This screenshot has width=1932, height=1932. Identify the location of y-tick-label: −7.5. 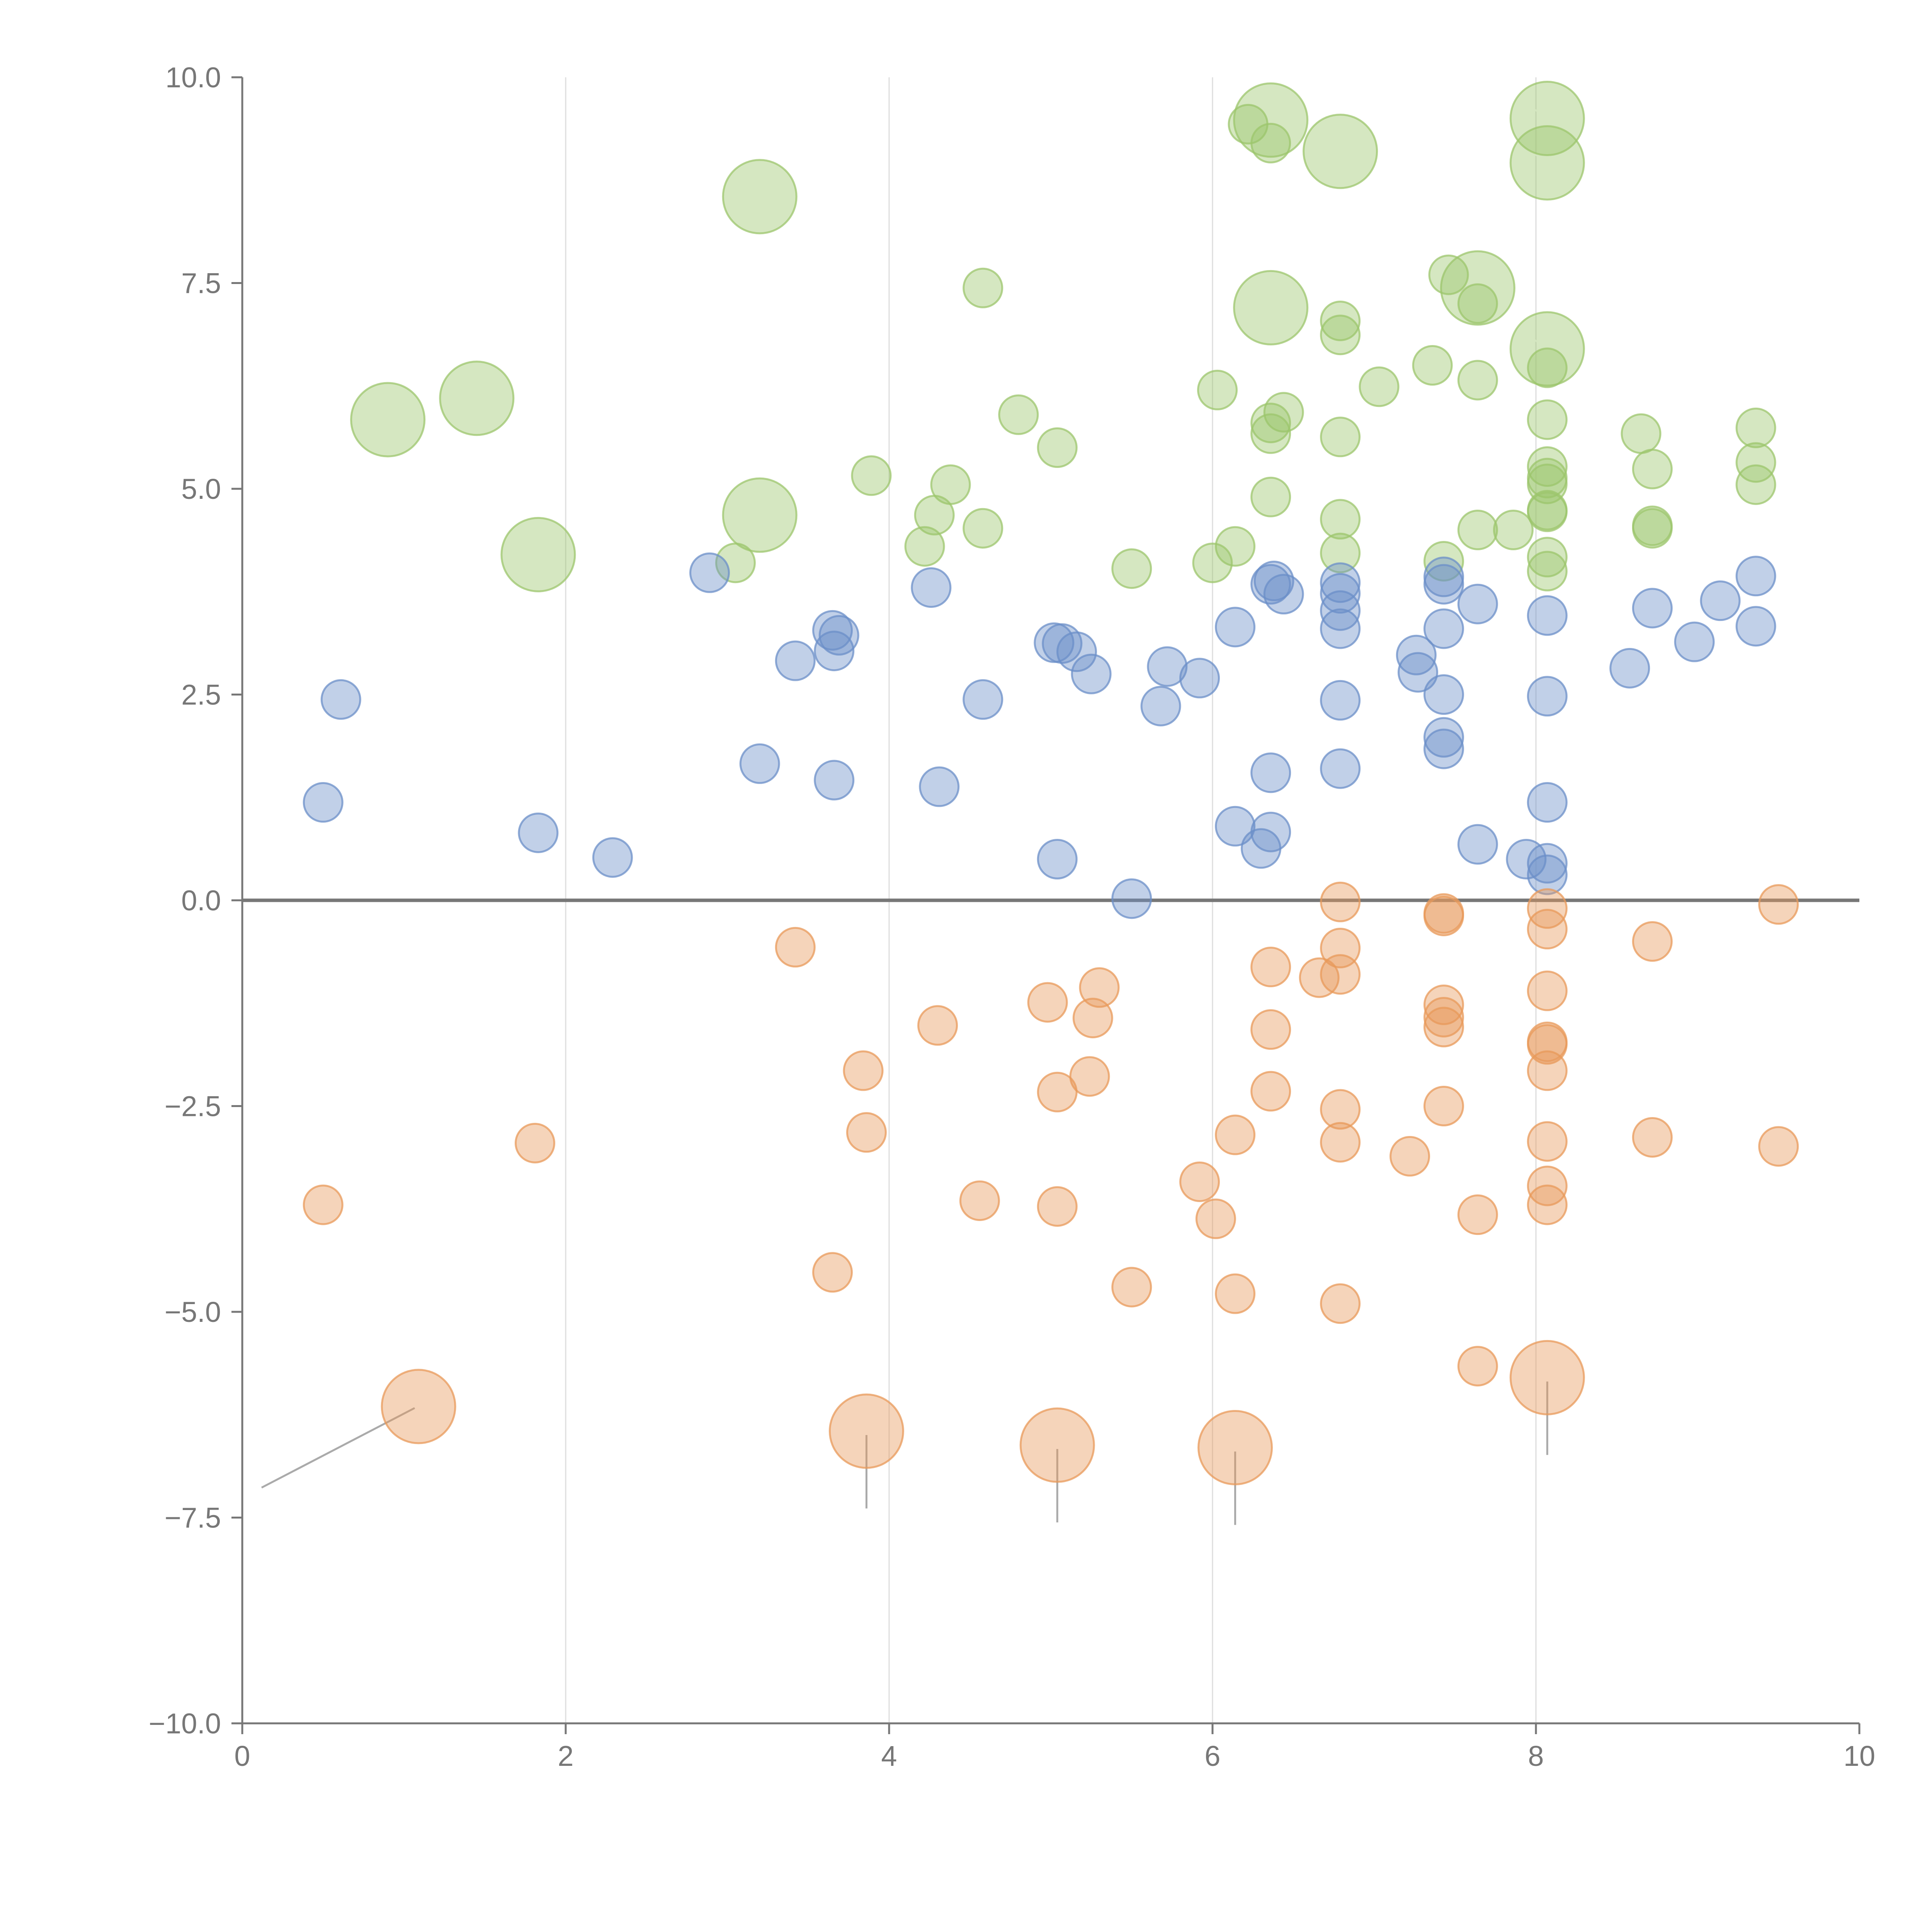
(193, 1518).